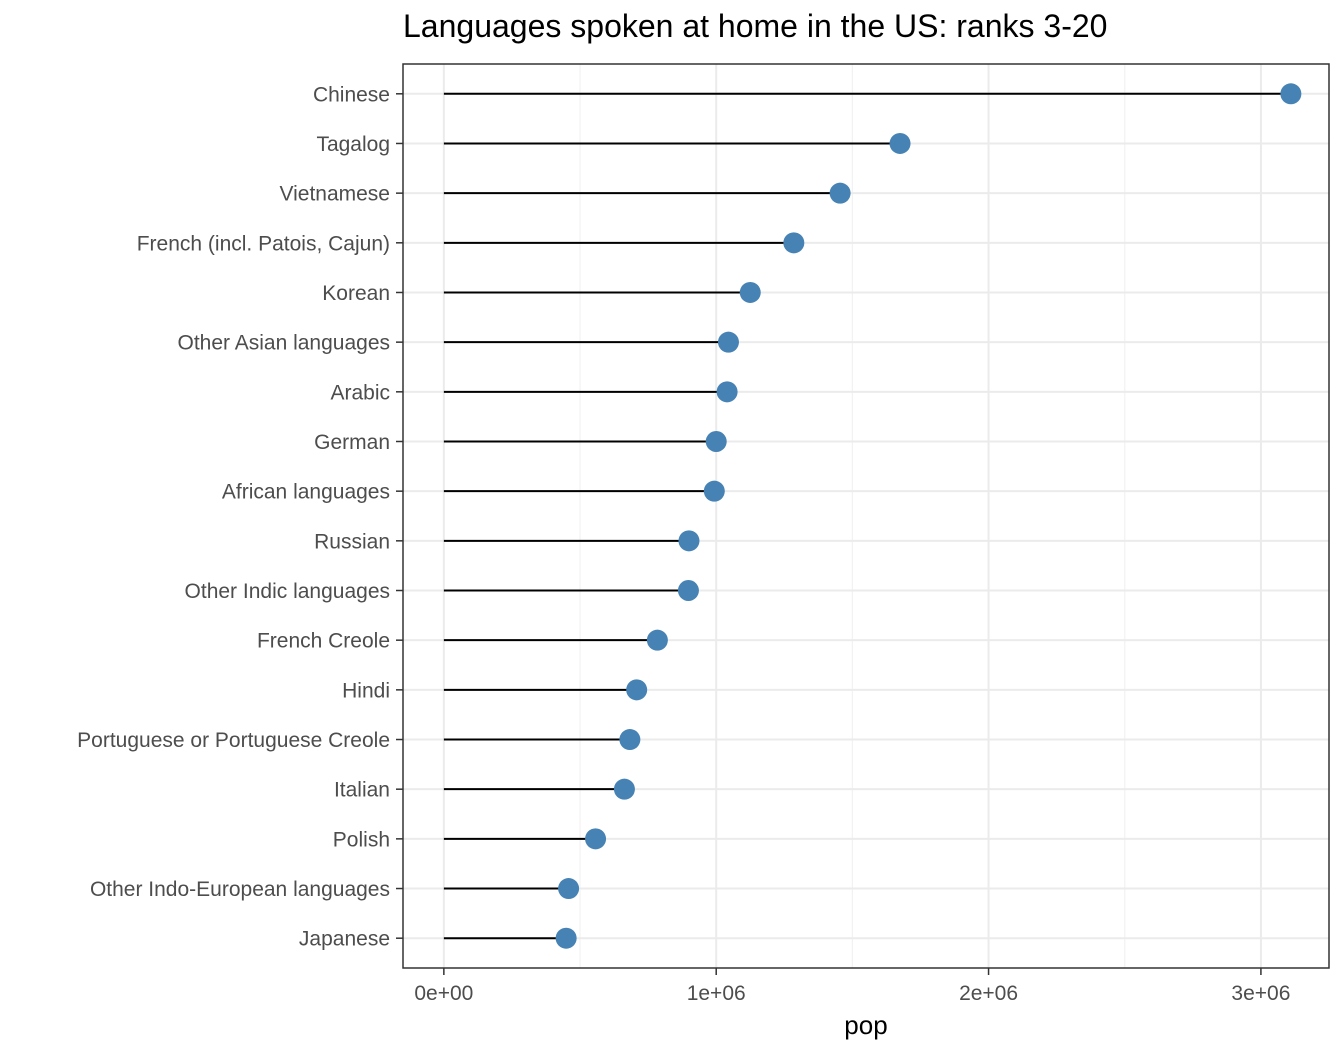 Image resolution: width=1344 pixels, height=1056 pixels. Describe the element at coordinates (323, 641) in the screenshot. I see `y-tick-label: French Creole` at that location.